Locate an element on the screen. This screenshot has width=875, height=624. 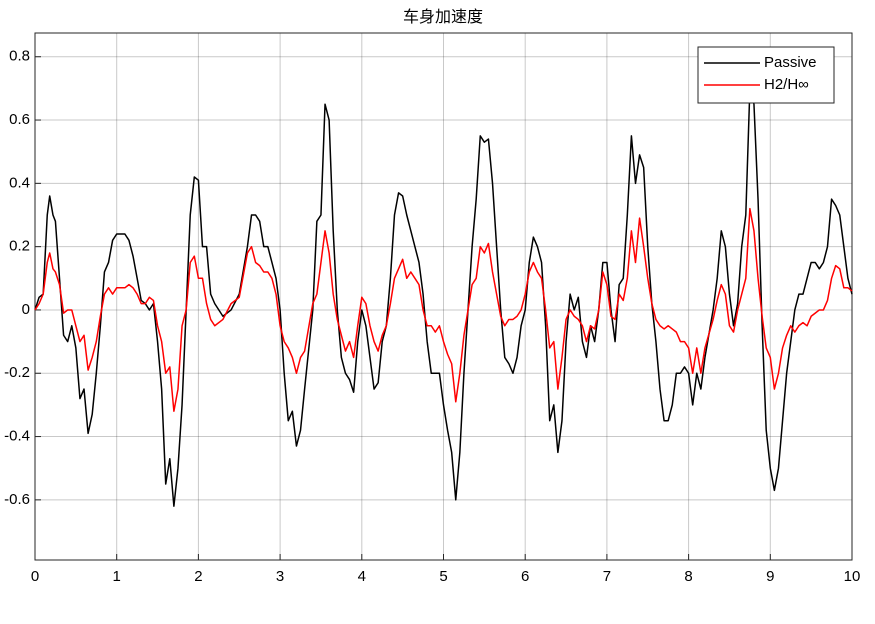
y-tick-label: 0.8 is located at coordinates (19, 56).